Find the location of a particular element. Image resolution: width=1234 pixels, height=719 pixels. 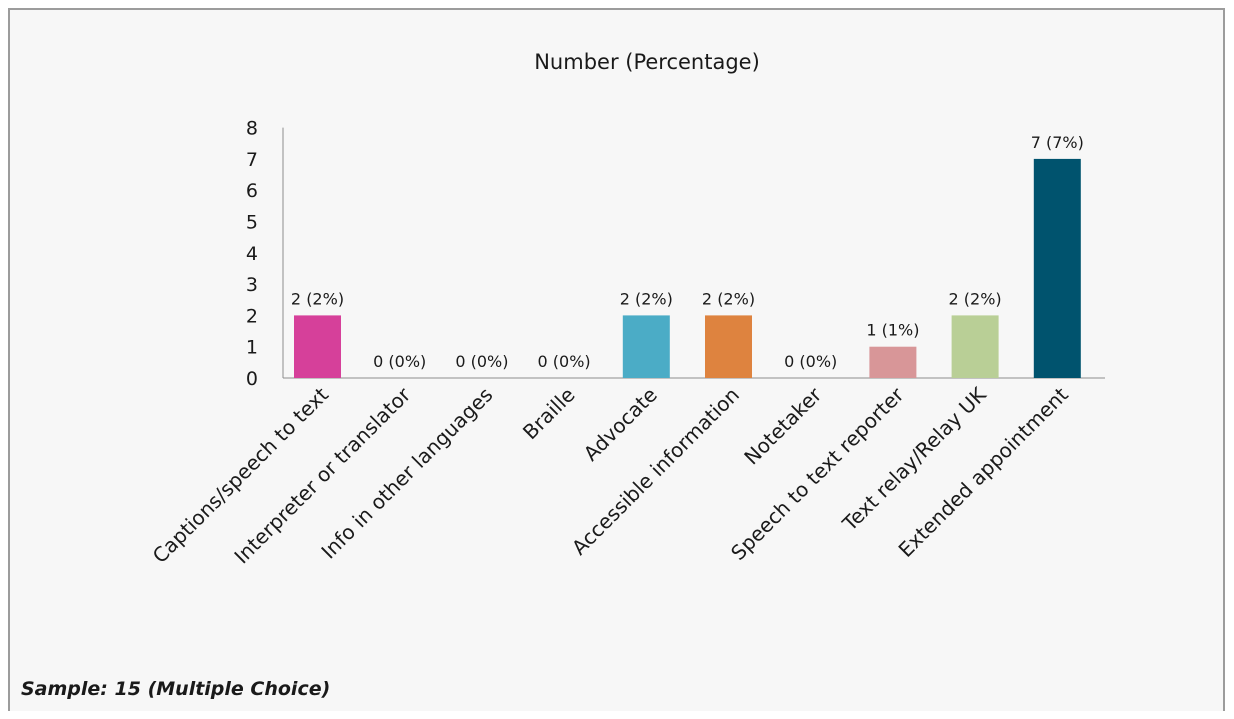

sample-note: Sample: 15 (Multiple Choice) is located at coordinates (176, 689).